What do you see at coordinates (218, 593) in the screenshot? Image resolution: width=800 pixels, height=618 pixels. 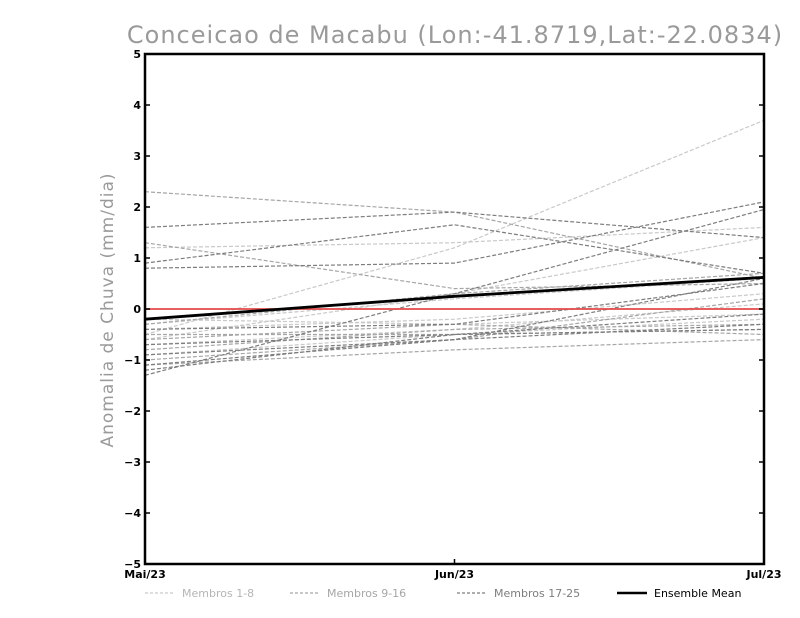 I see `legend-label-light: Membros 1-8` at bounding box center [218, 593].